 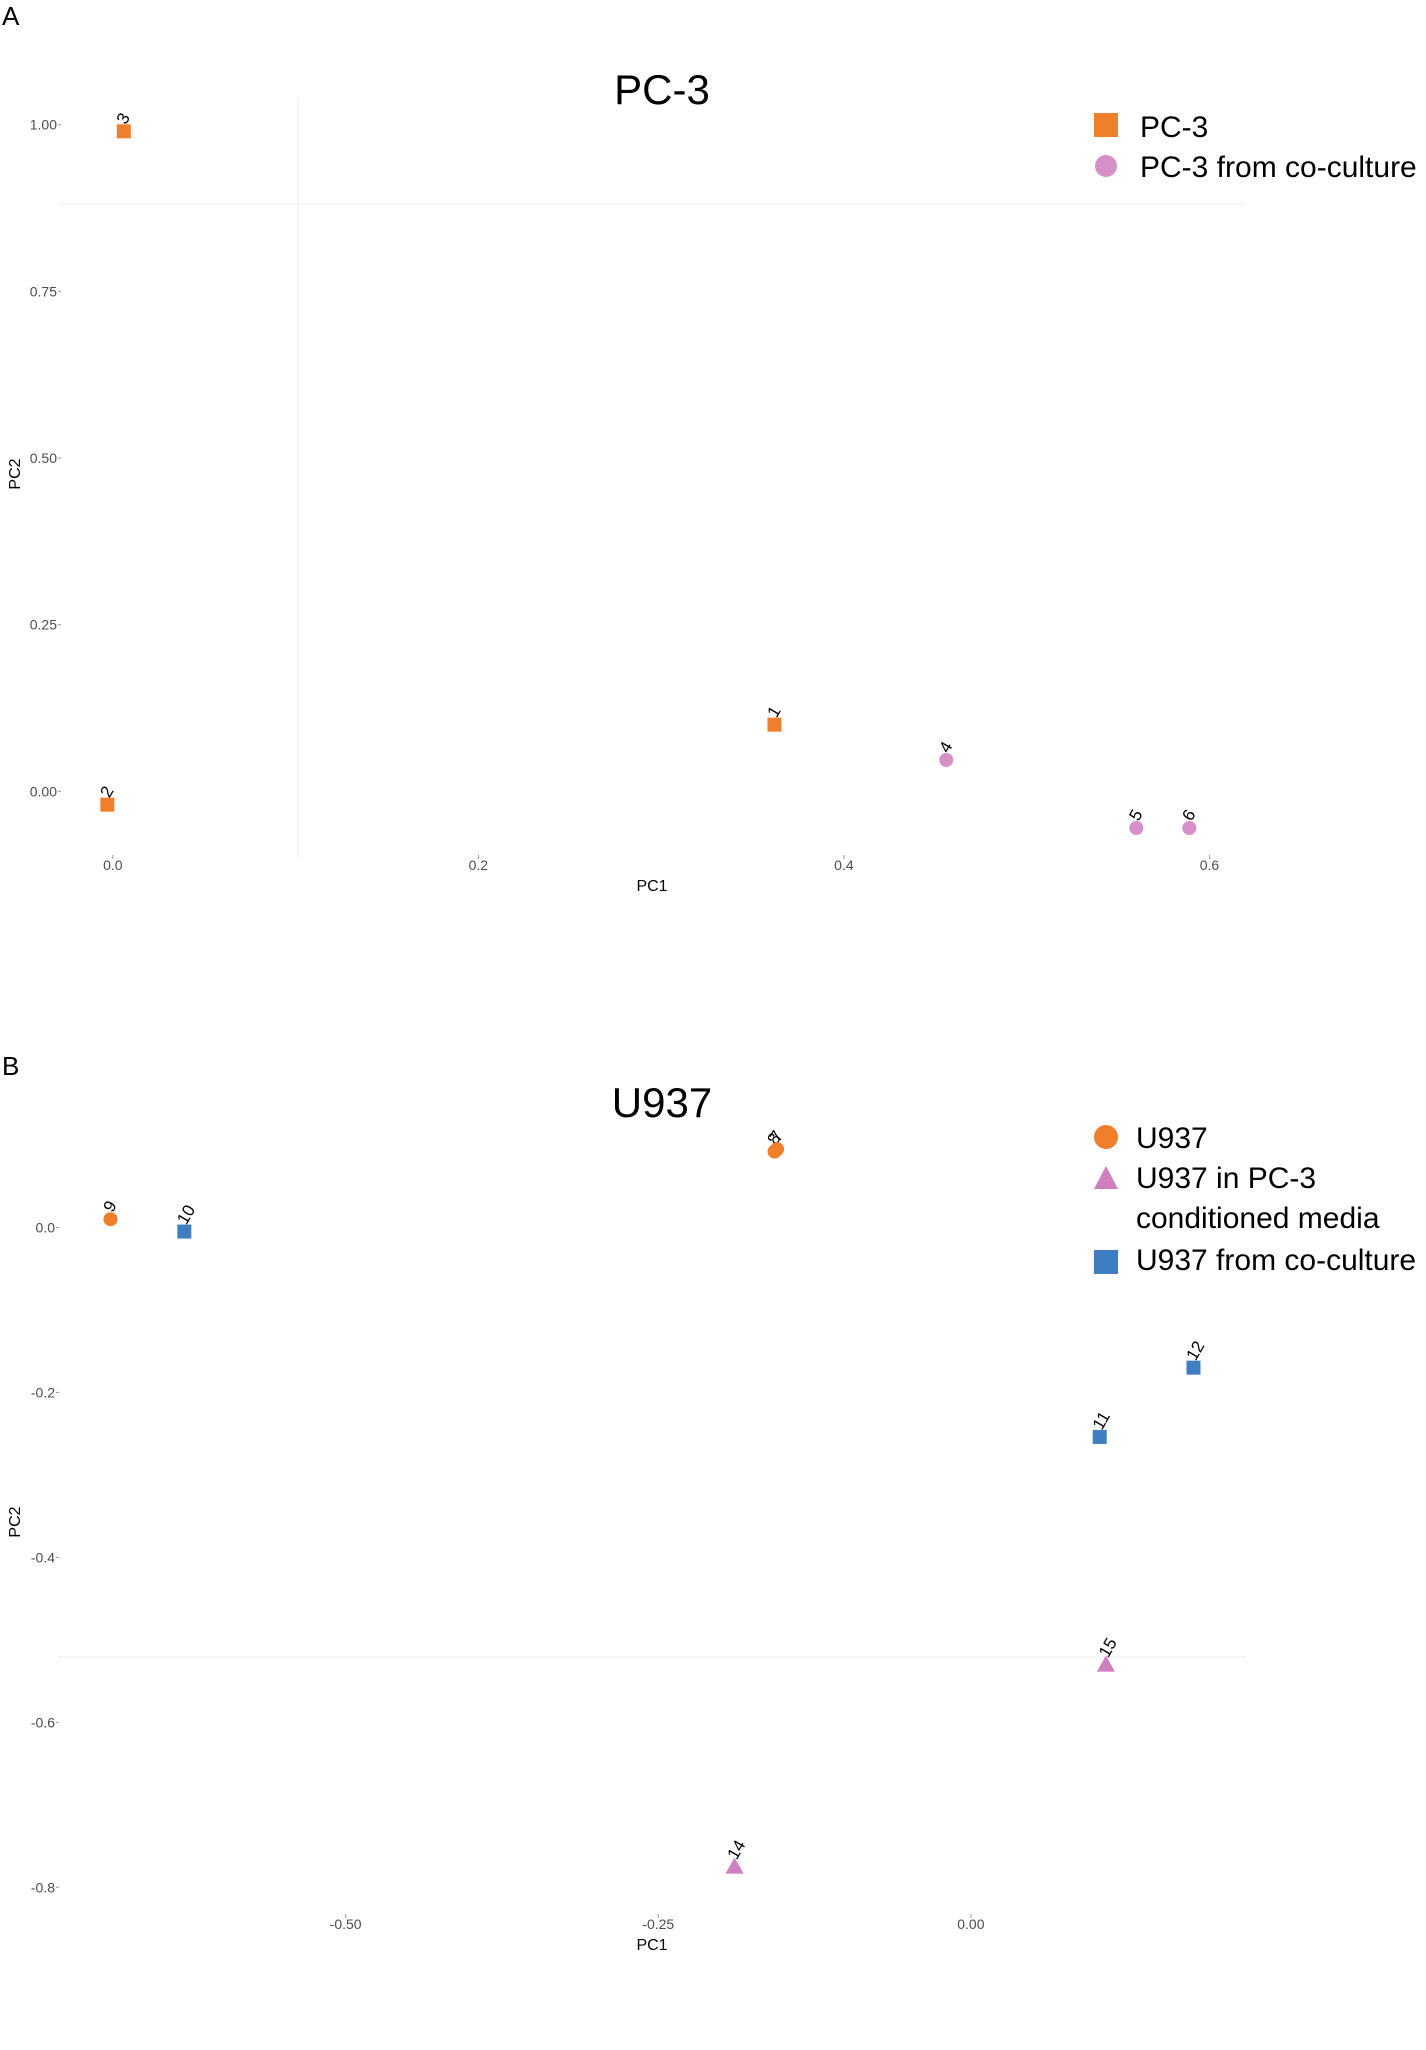 What do you see at coordinates (43, 291) in the screenshot?
I see `y-tick-label: 0.75` at bounding box center [43, 291].